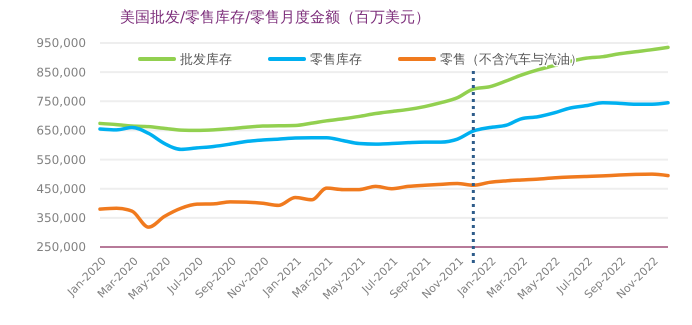 The image size is (692, 325). Describe the element at coordinates (61, 101) in the screenshot. I see `y-tick-label: 750,000` at that location.